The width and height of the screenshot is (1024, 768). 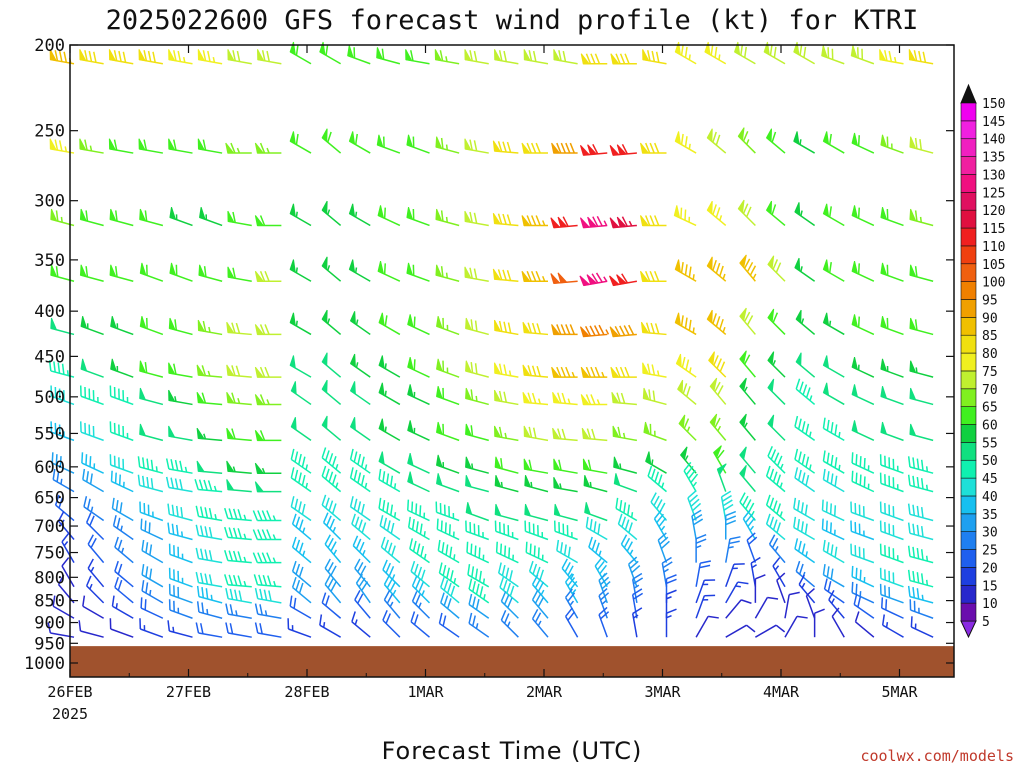 I want to click on x-tick-label: 5MAR, so click(x=899, y=692).